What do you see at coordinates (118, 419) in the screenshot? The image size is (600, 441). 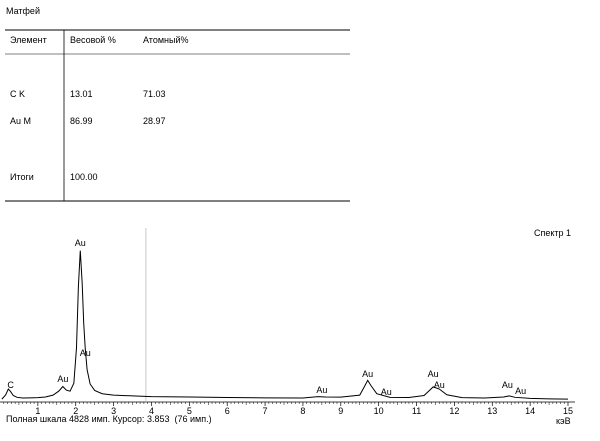 I see `footer-text: имп. Курсор:` at bounding box center [118, 419].